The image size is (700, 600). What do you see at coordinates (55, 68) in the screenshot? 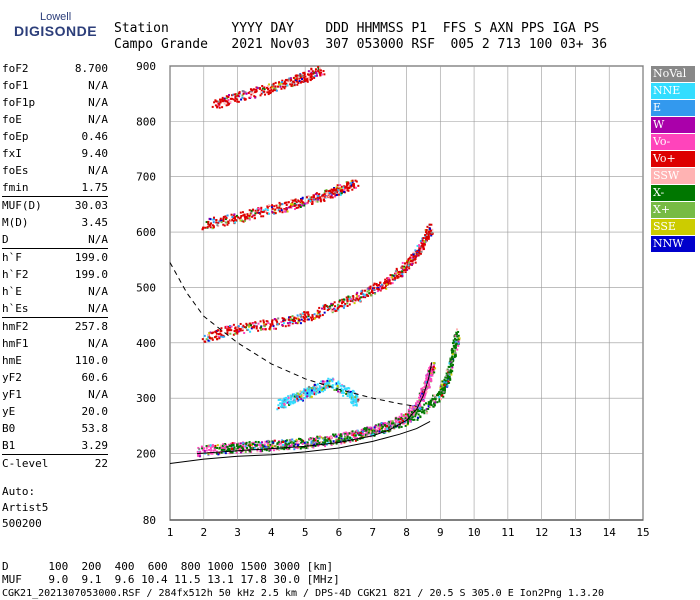
I see `param-row: foF2 8.700` at bounding box center [55, 68].